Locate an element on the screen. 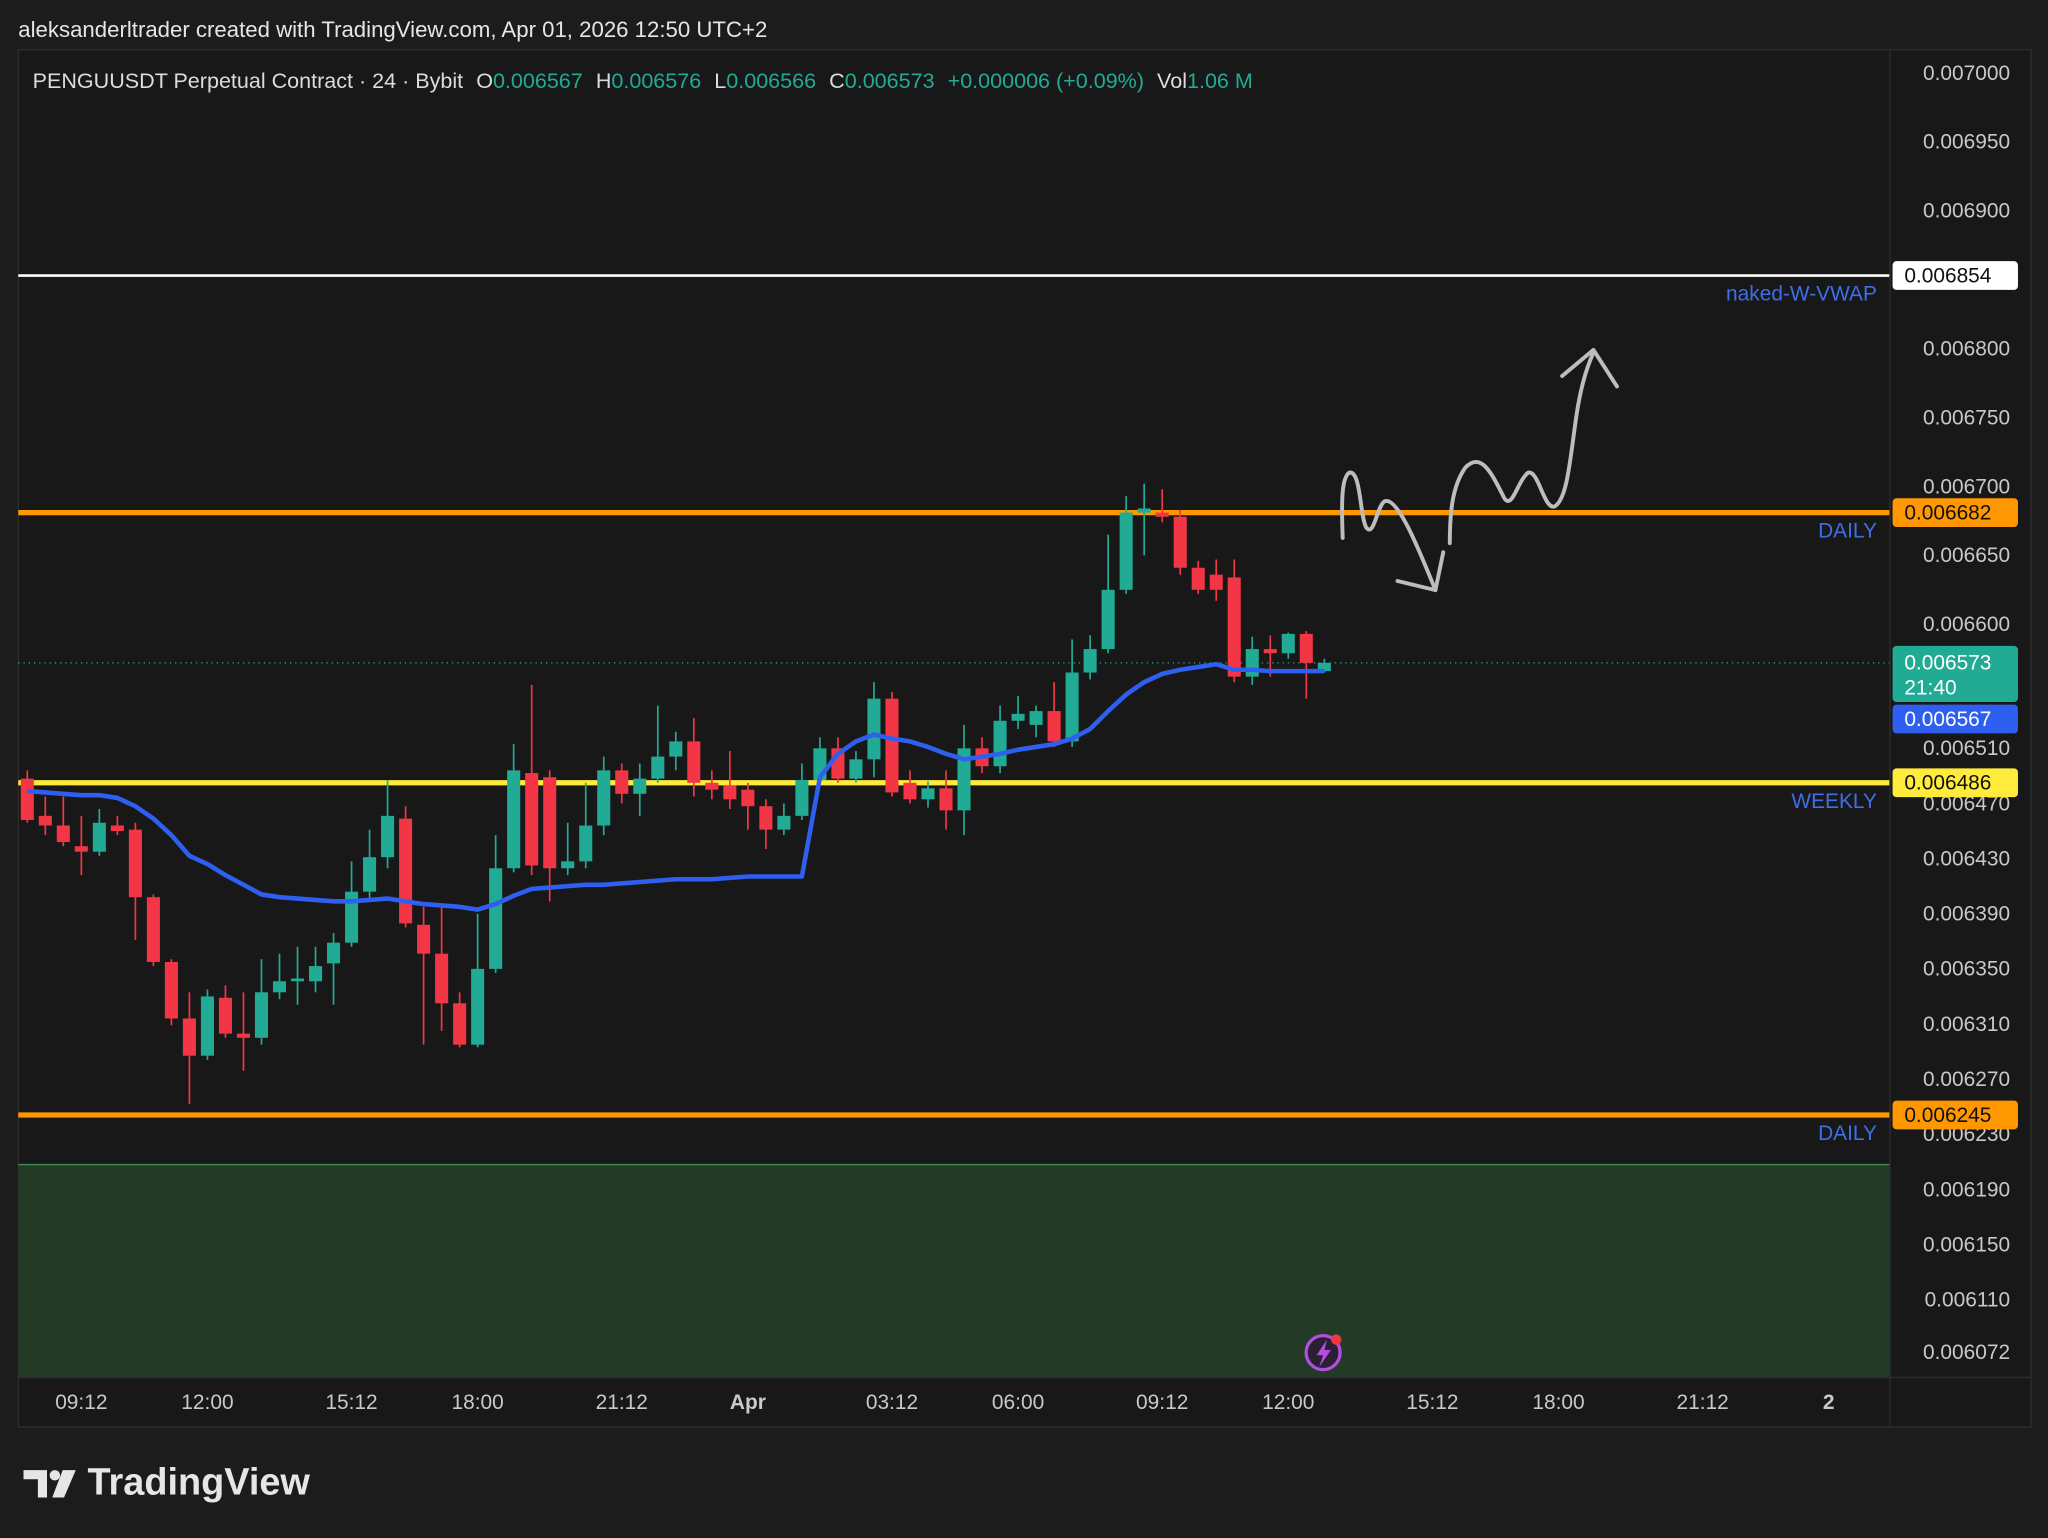 Image resolution: width=2048 pixels, height=1538 pixels. zone is located at coordinates (954, 1271).